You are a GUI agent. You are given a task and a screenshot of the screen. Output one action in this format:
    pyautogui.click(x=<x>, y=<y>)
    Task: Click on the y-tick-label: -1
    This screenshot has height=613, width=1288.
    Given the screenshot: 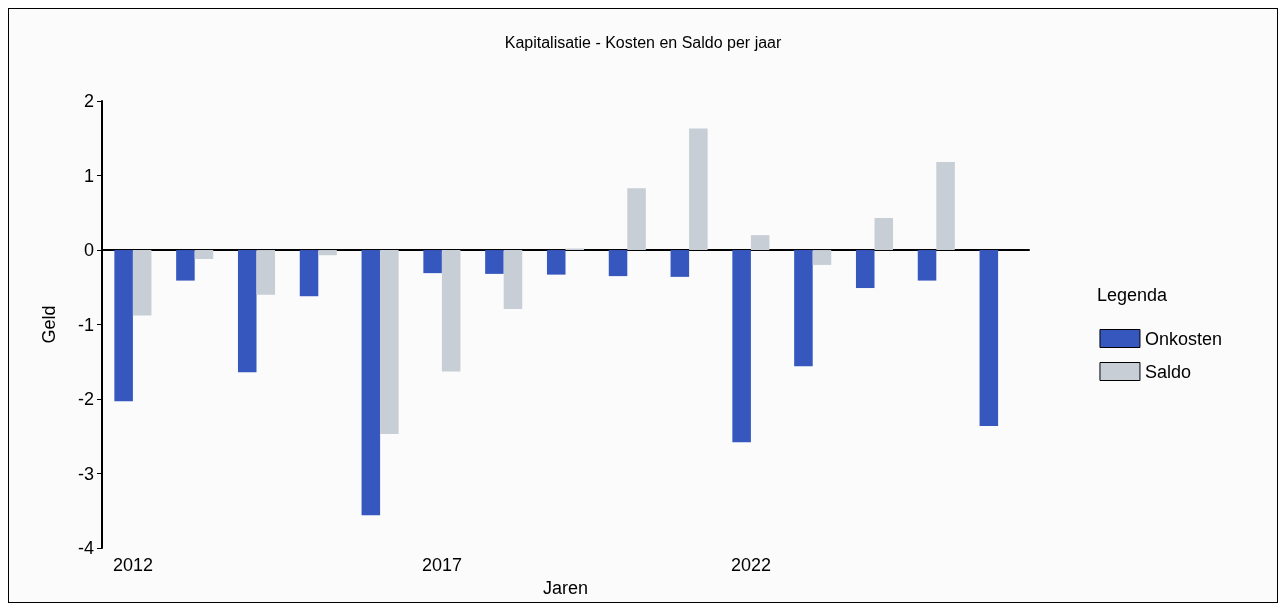 What is the action you would take?
    pyautogui.click(x=85, y=324)
    